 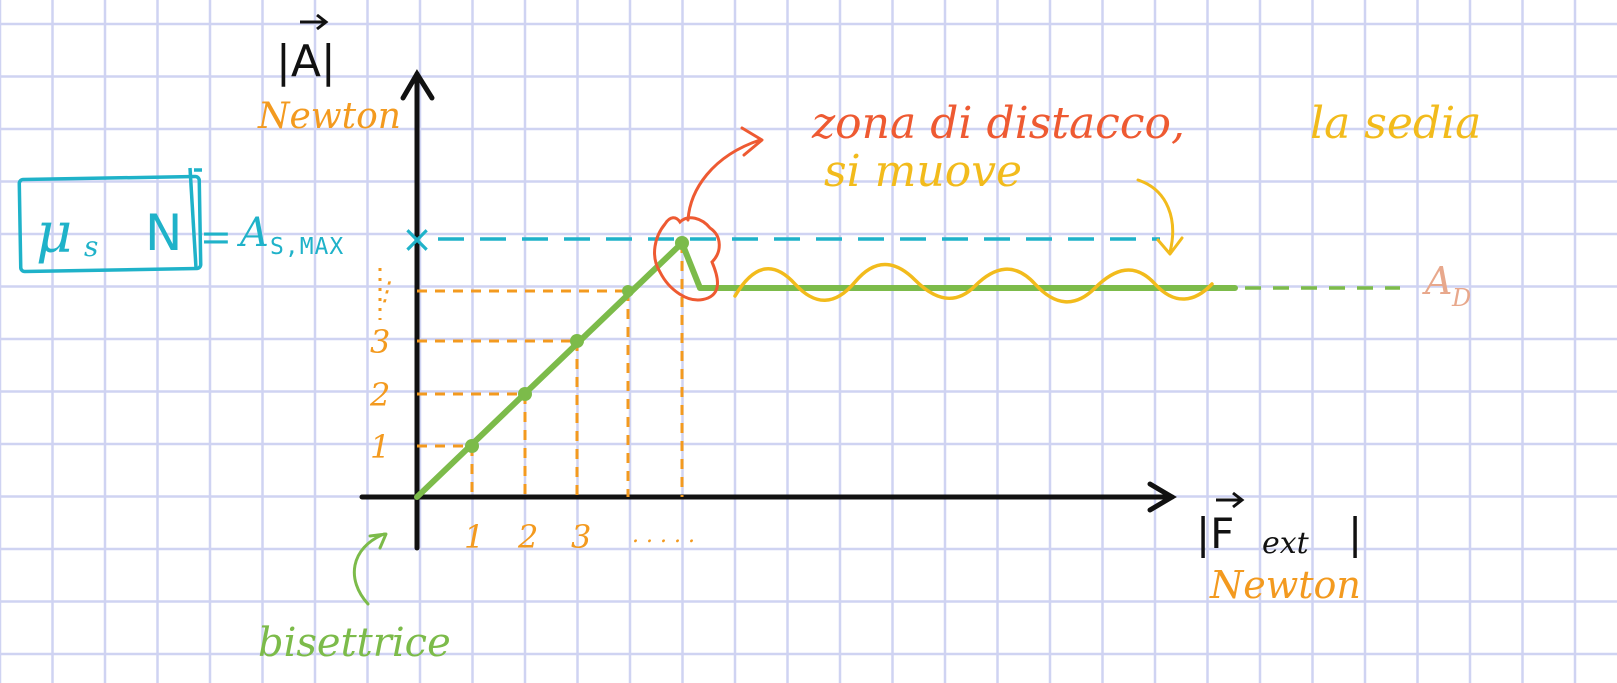 I want to click on dynamic-friction-subscript: D, so click(x=1461, y=298).